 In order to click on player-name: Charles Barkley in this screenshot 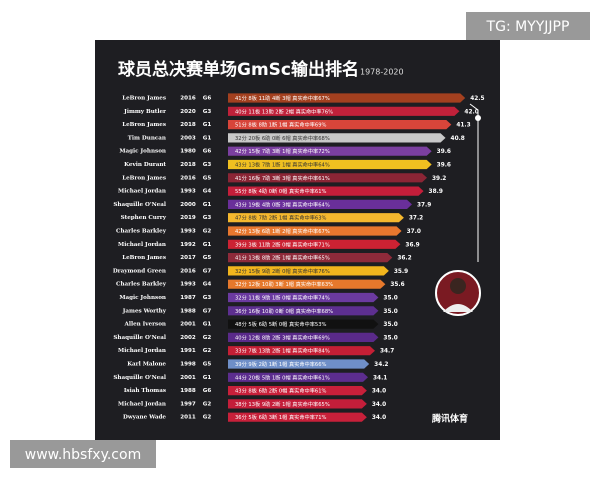, I will do `click(141, 285)`.